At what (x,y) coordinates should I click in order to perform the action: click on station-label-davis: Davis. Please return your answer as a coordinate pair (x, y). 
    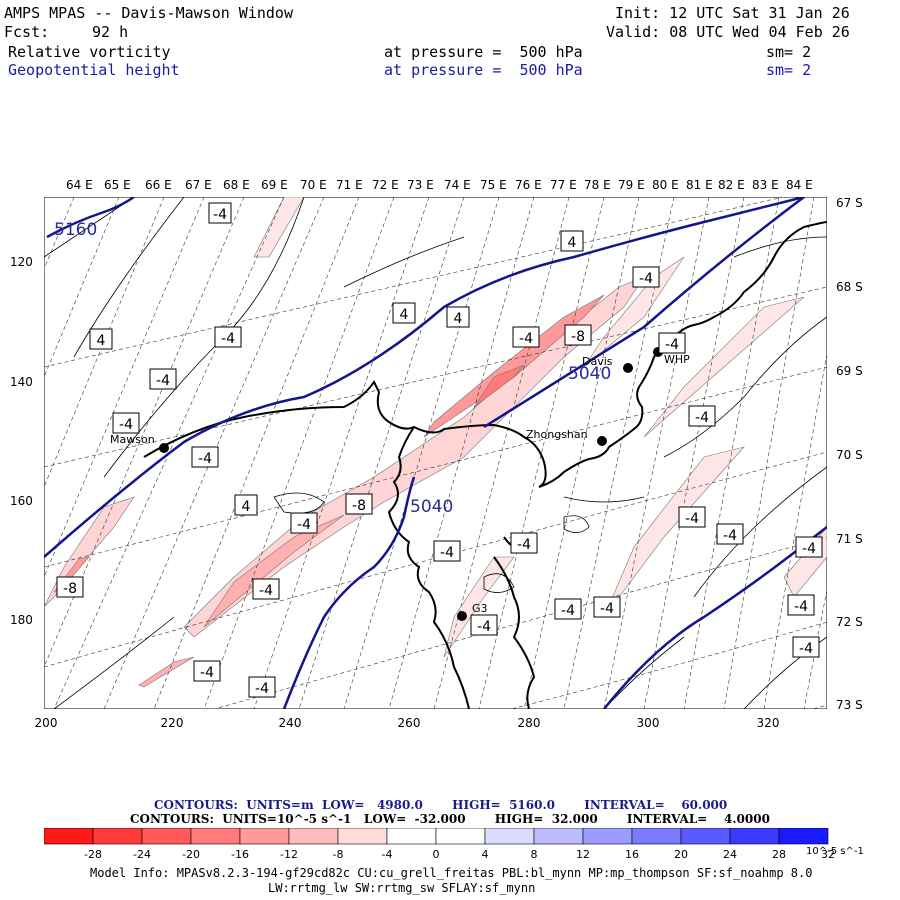
    Looking at the image, I should click on (597, 361).